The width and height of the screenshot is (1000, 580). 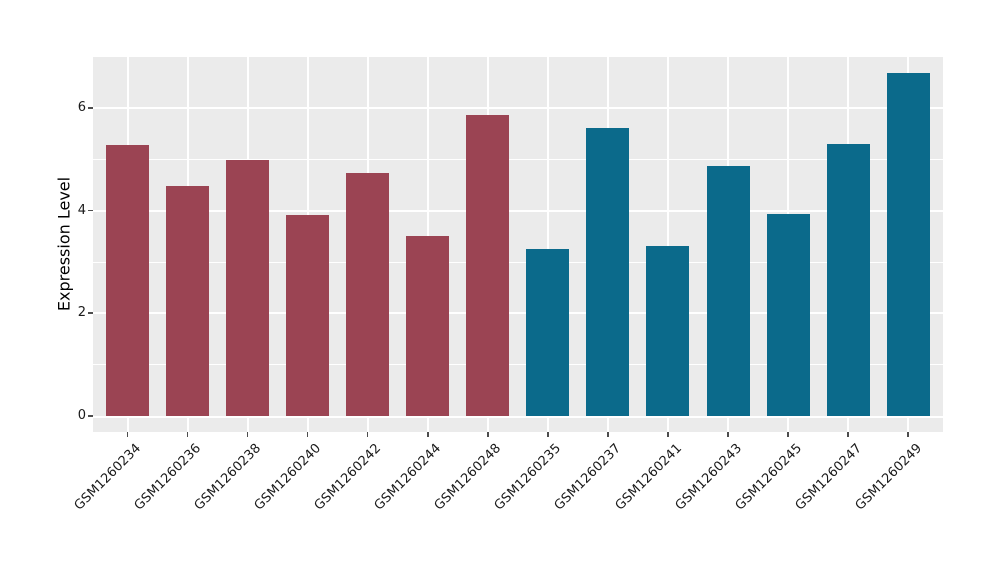 I want to click on bar-GSM1260234, so click(x=127, y=280).